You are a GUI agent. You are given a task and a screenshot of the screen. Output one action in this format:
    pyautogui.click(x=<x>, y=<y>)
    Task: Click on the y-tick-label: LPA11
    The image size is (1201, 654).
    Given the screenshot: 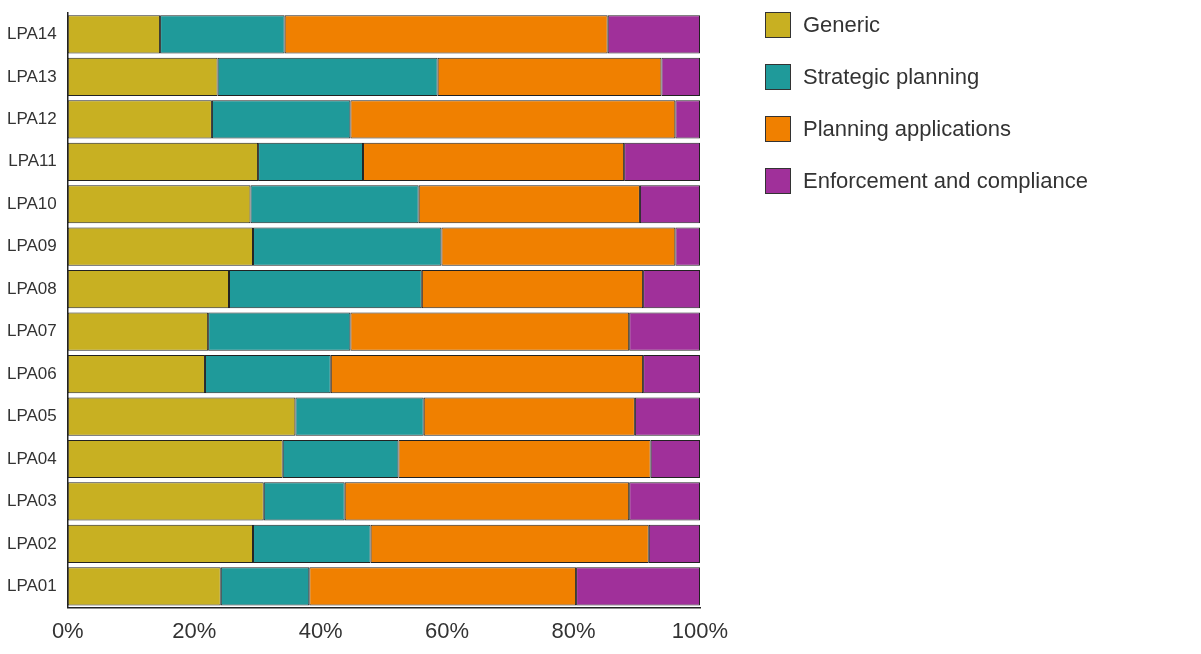 What is the action you would take?
    pyautogui.click(x=32, y=161)
    